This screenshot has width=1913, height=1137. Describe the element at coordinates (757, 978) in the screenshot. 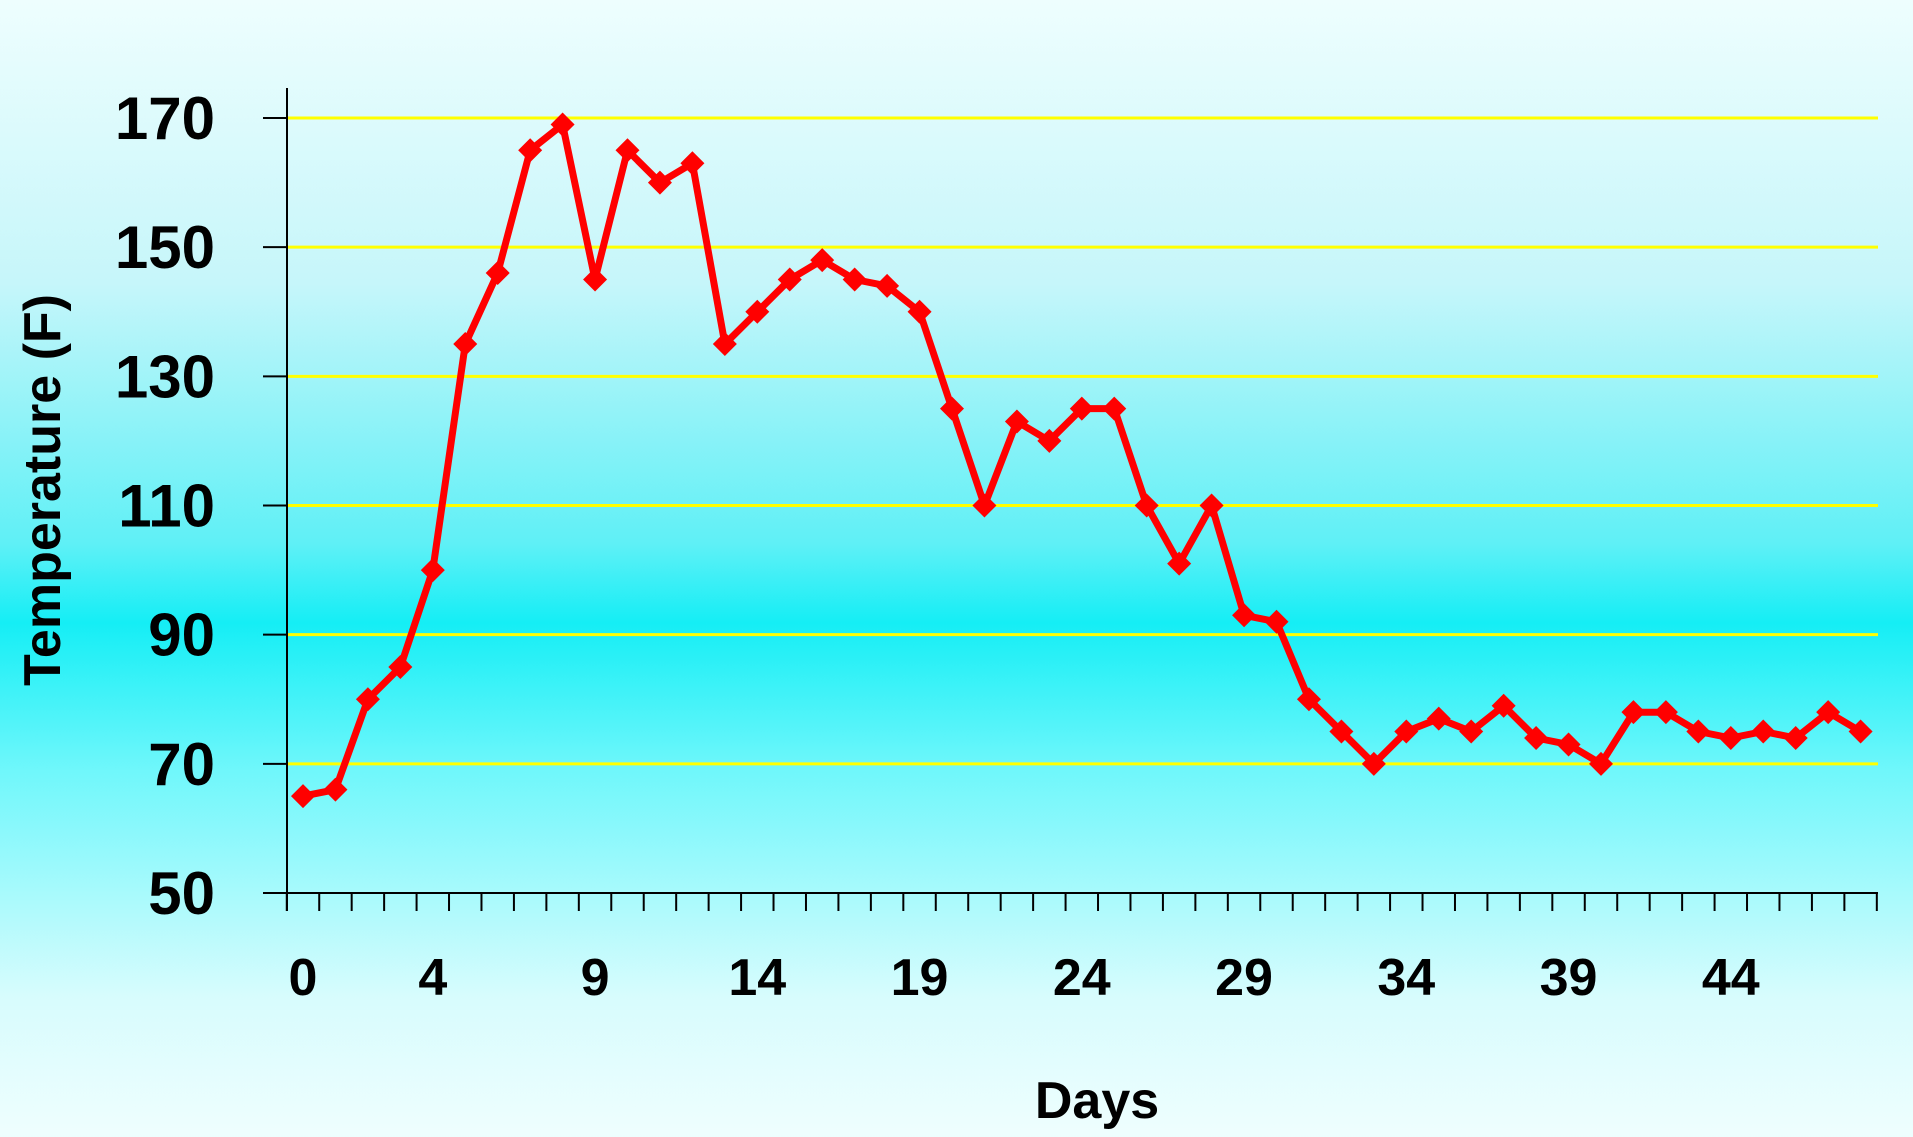

I see `x-tick-label: 14` at that location.